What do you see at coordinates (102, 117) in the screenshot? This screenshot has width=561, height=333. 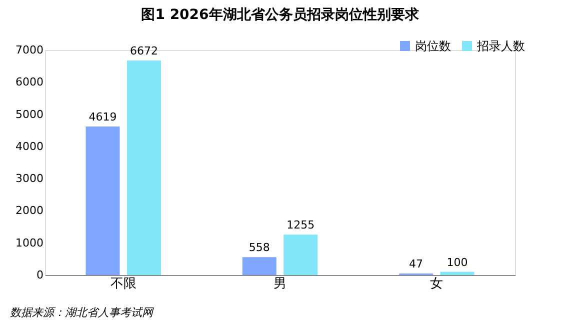 I see `data-label: 4619` at bounding box center [102, 117].